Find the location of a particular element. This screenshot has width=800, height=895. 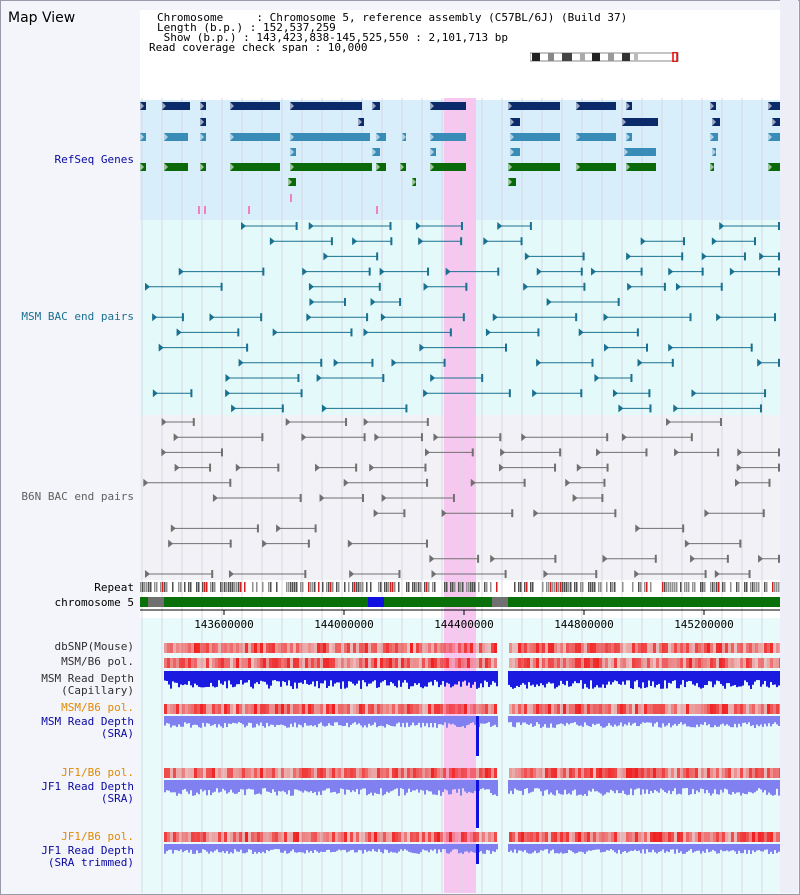

b6n-bac-track is located at coordinates (461, 498).